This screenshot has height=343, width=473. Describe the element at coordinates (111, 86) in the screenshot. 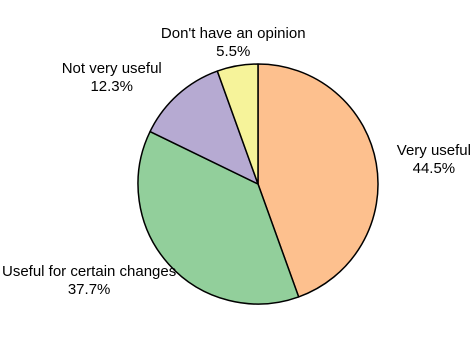

I see `pie-label-value-2: 12.3%` at that location.